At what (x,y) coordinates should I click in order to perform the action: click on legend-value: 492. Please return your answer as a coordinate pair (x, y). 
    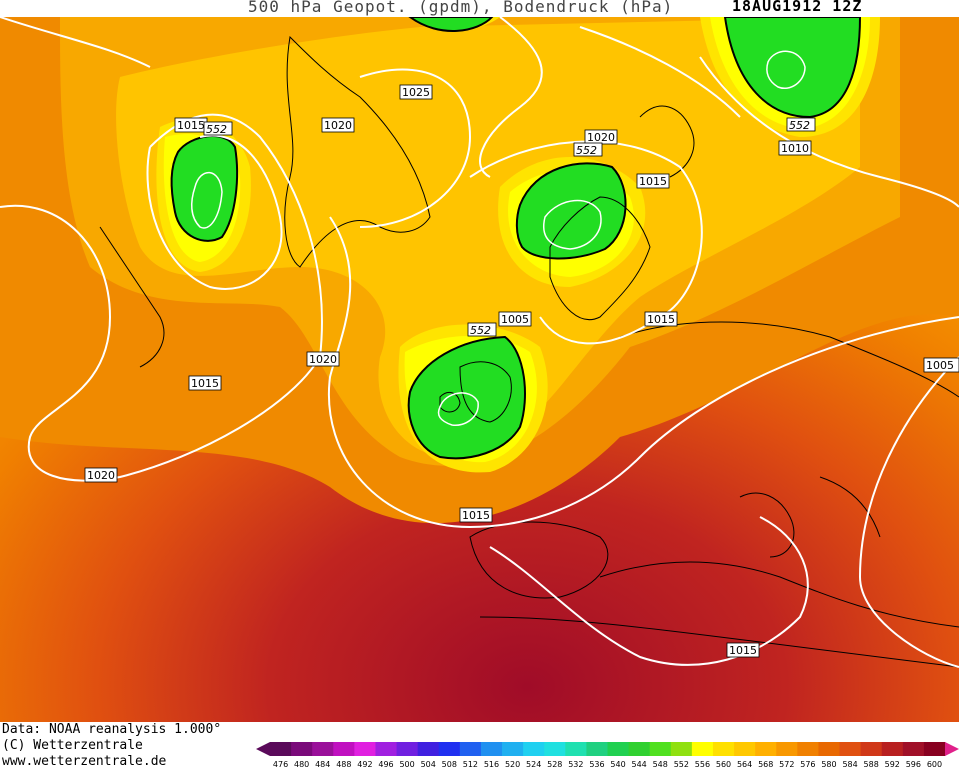
    Looking at the image, I should click on (364, 764).